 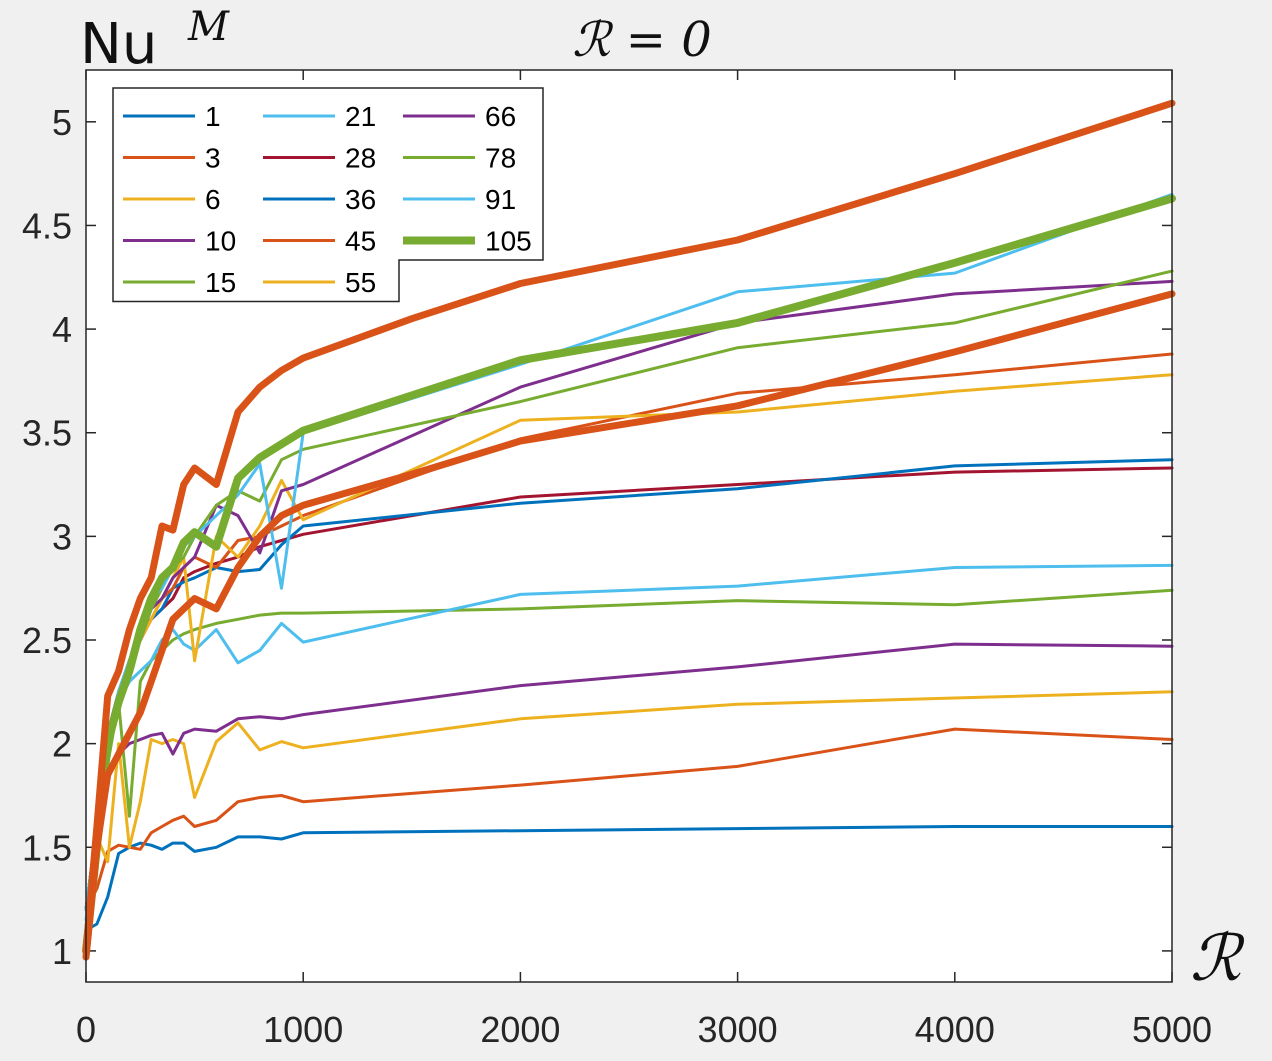 I want to click on y-tick-label: 4, so click(x=62, y=329).